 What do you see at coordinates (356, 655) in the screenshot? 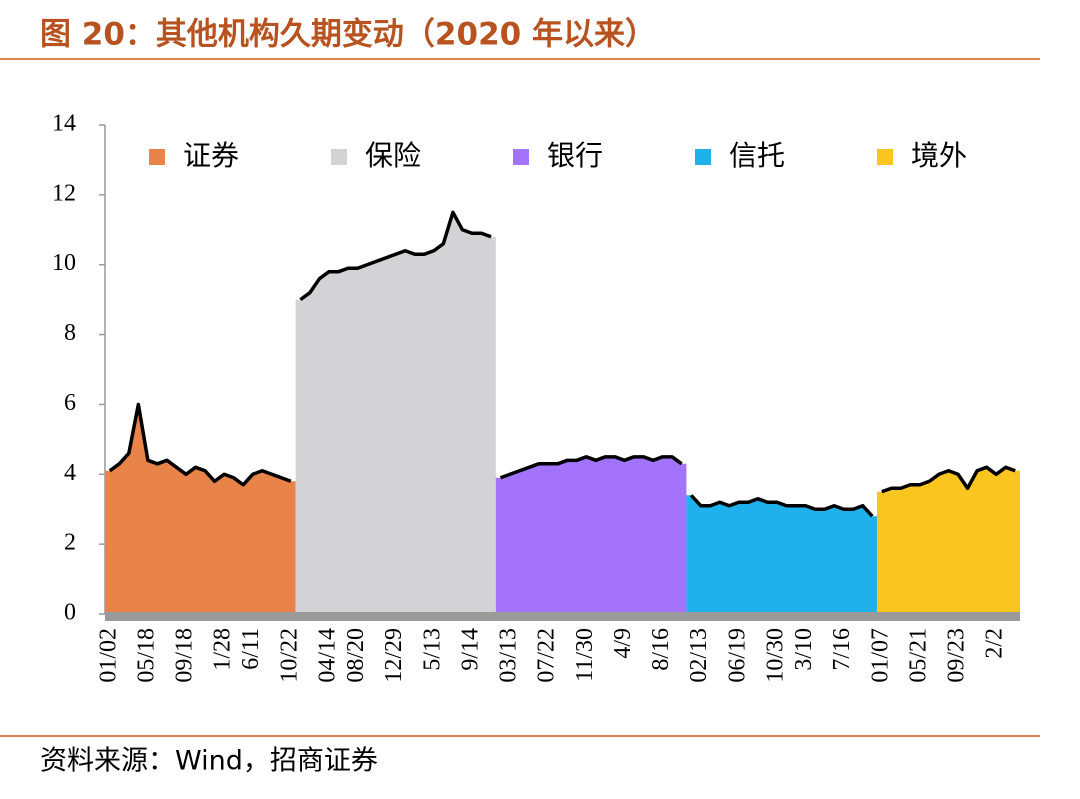
I see `x-tick-label: 08/20` at bounding box center [356, 655].